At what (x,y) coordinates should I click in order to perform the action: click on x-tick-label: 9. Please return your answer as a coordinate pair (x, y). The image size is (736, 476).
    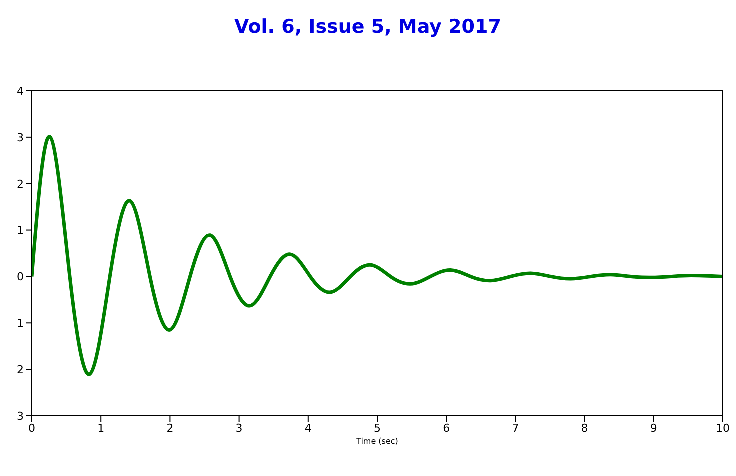
    Looking at the image, I should click on (654, 428).